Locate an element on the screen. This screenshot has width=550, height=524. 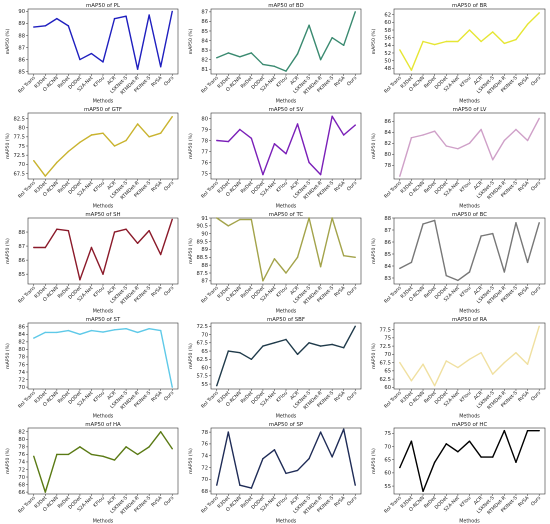
y-tick-label: 66 is located at coordinates (21, 493).